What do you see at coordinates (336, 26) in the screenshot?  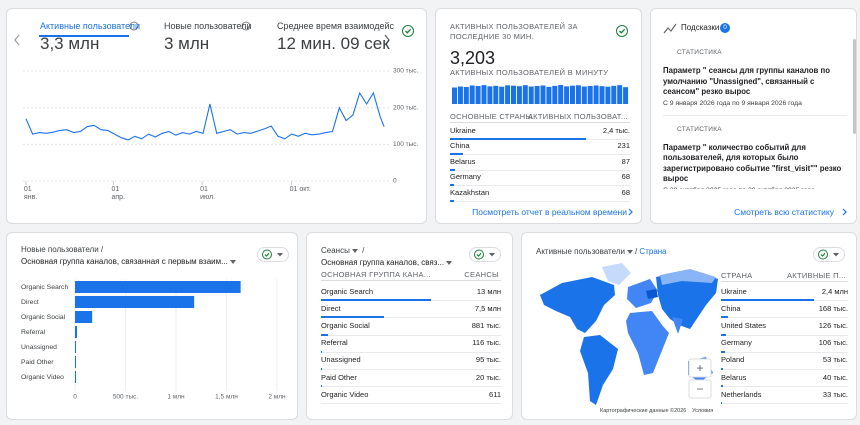 I see `tab-label: Среднее время взаимодейс` at bounding box center [336, 26].